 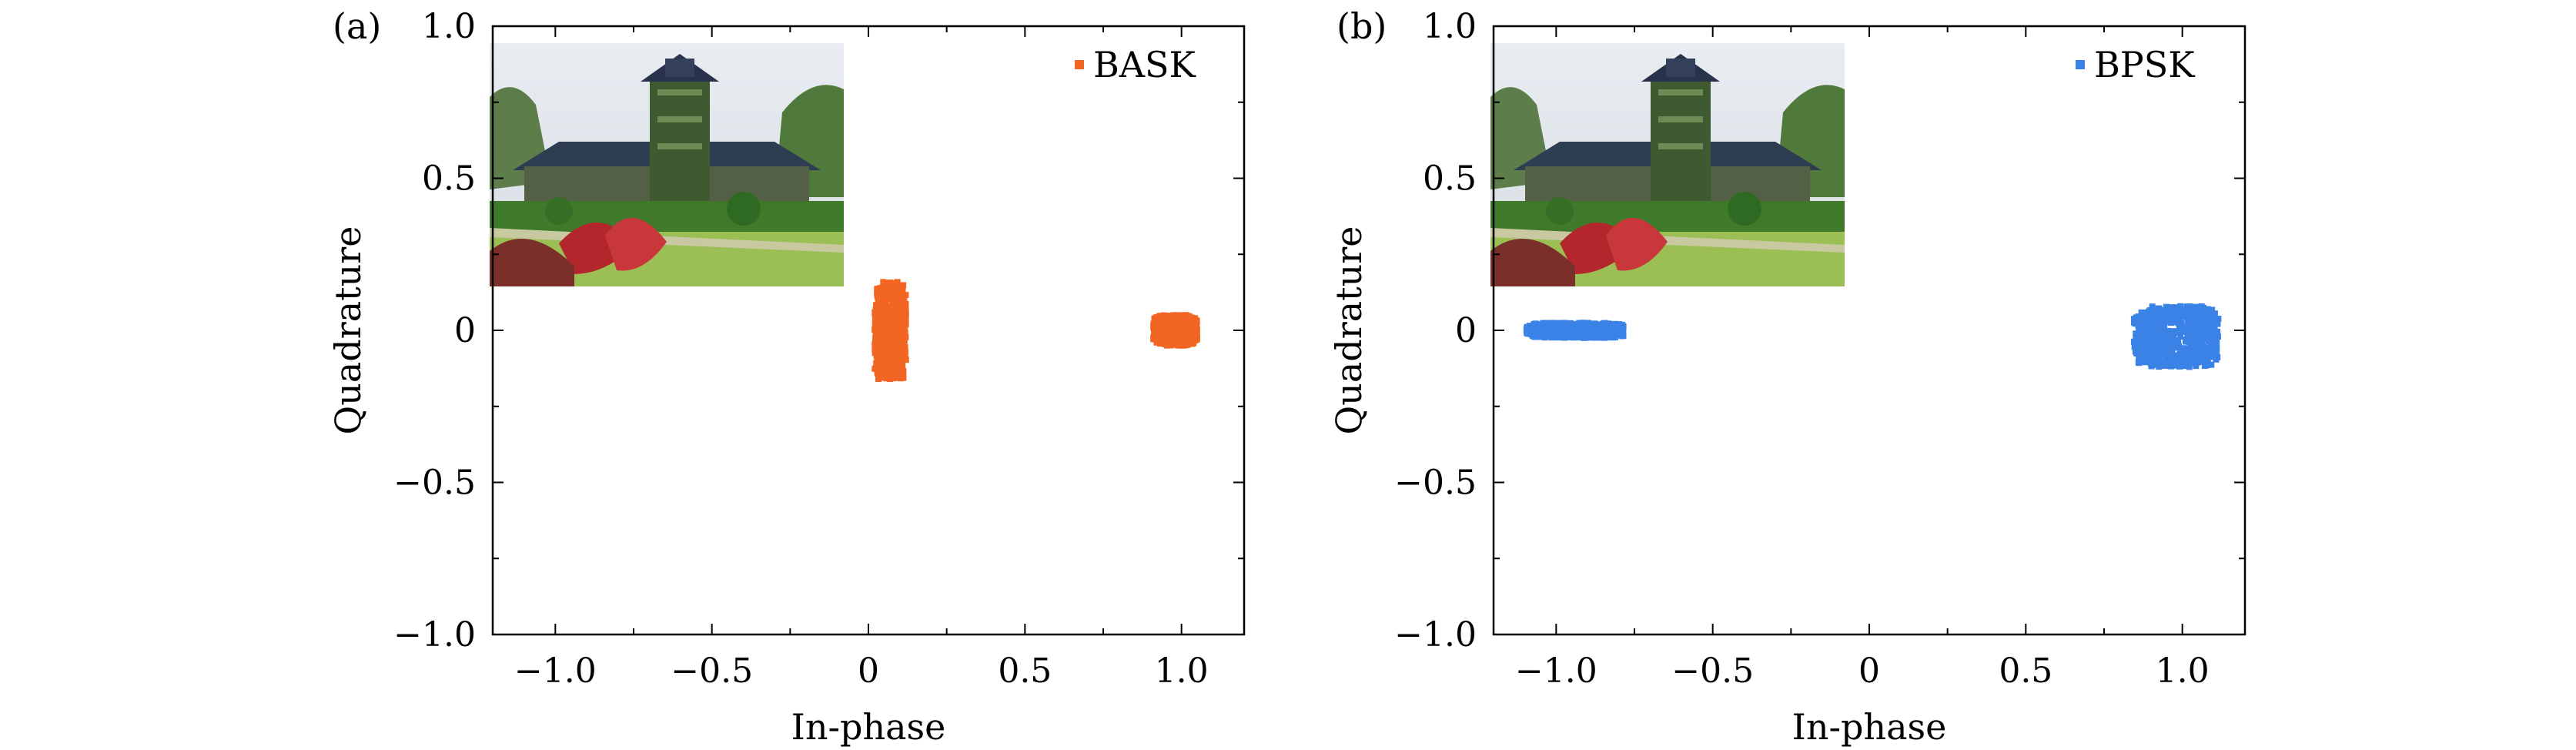 What do you see at coordinates (1466, 330) in the screenshot?
I see `y-tick-label: 0` at bounding box center [1466, 330].